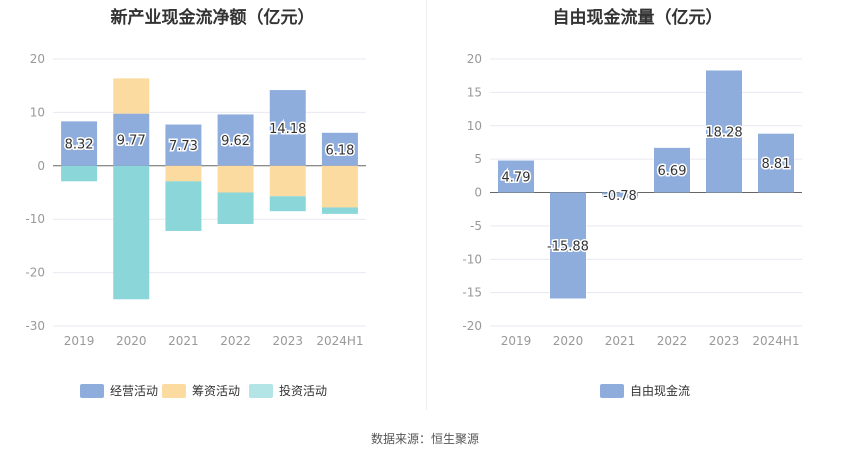 This screenshot has width=850, height=459. Describe the element at coordinates (474, 92) in the screenshot. I see `y-tick-label: 15` at that location.